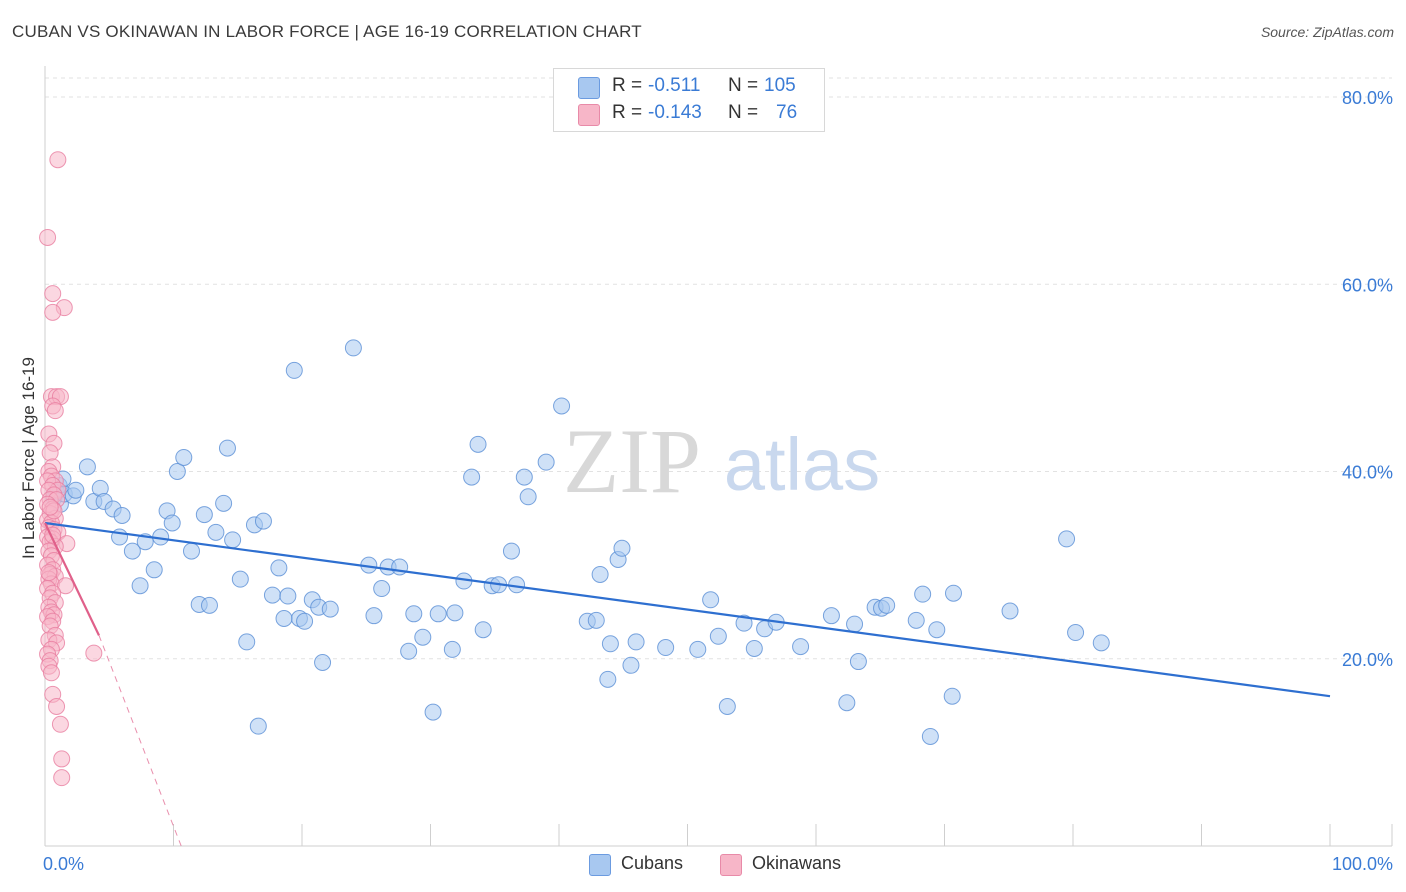 This screenshot has height=892, width=1406. Describe the element at coordinates (652, 863) in the screenshot. I see `legend-label: Cubans` at that location.